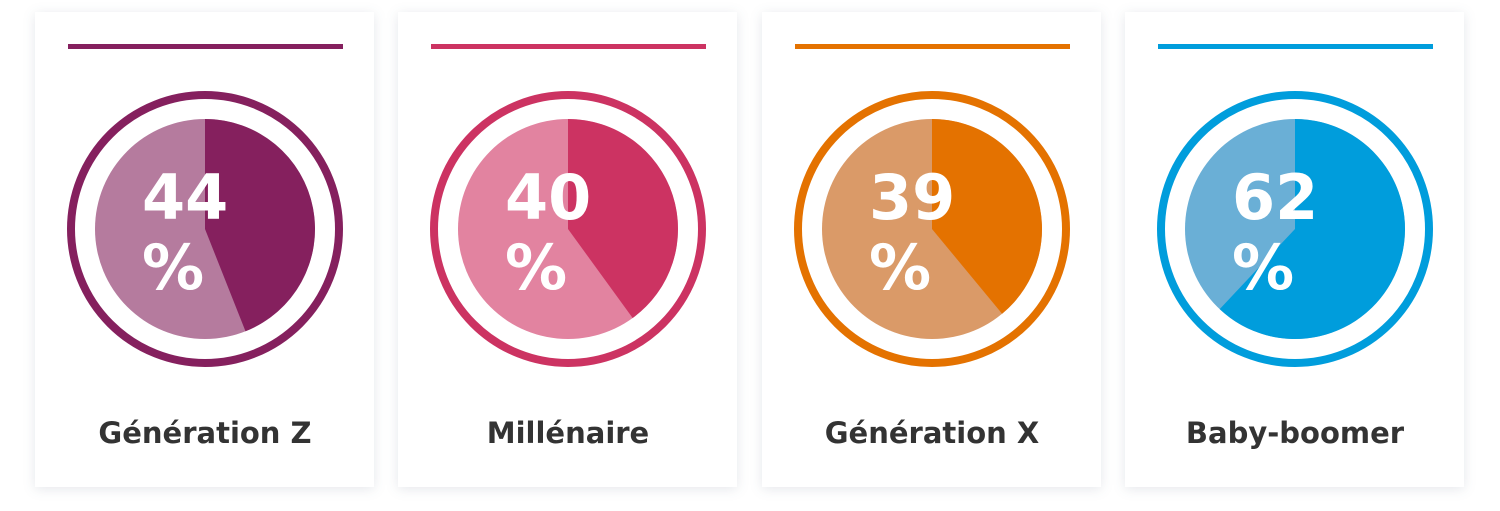 This screenshot has height=511, width=1500. I want to click on value-label: 39%, so click(912, 232).